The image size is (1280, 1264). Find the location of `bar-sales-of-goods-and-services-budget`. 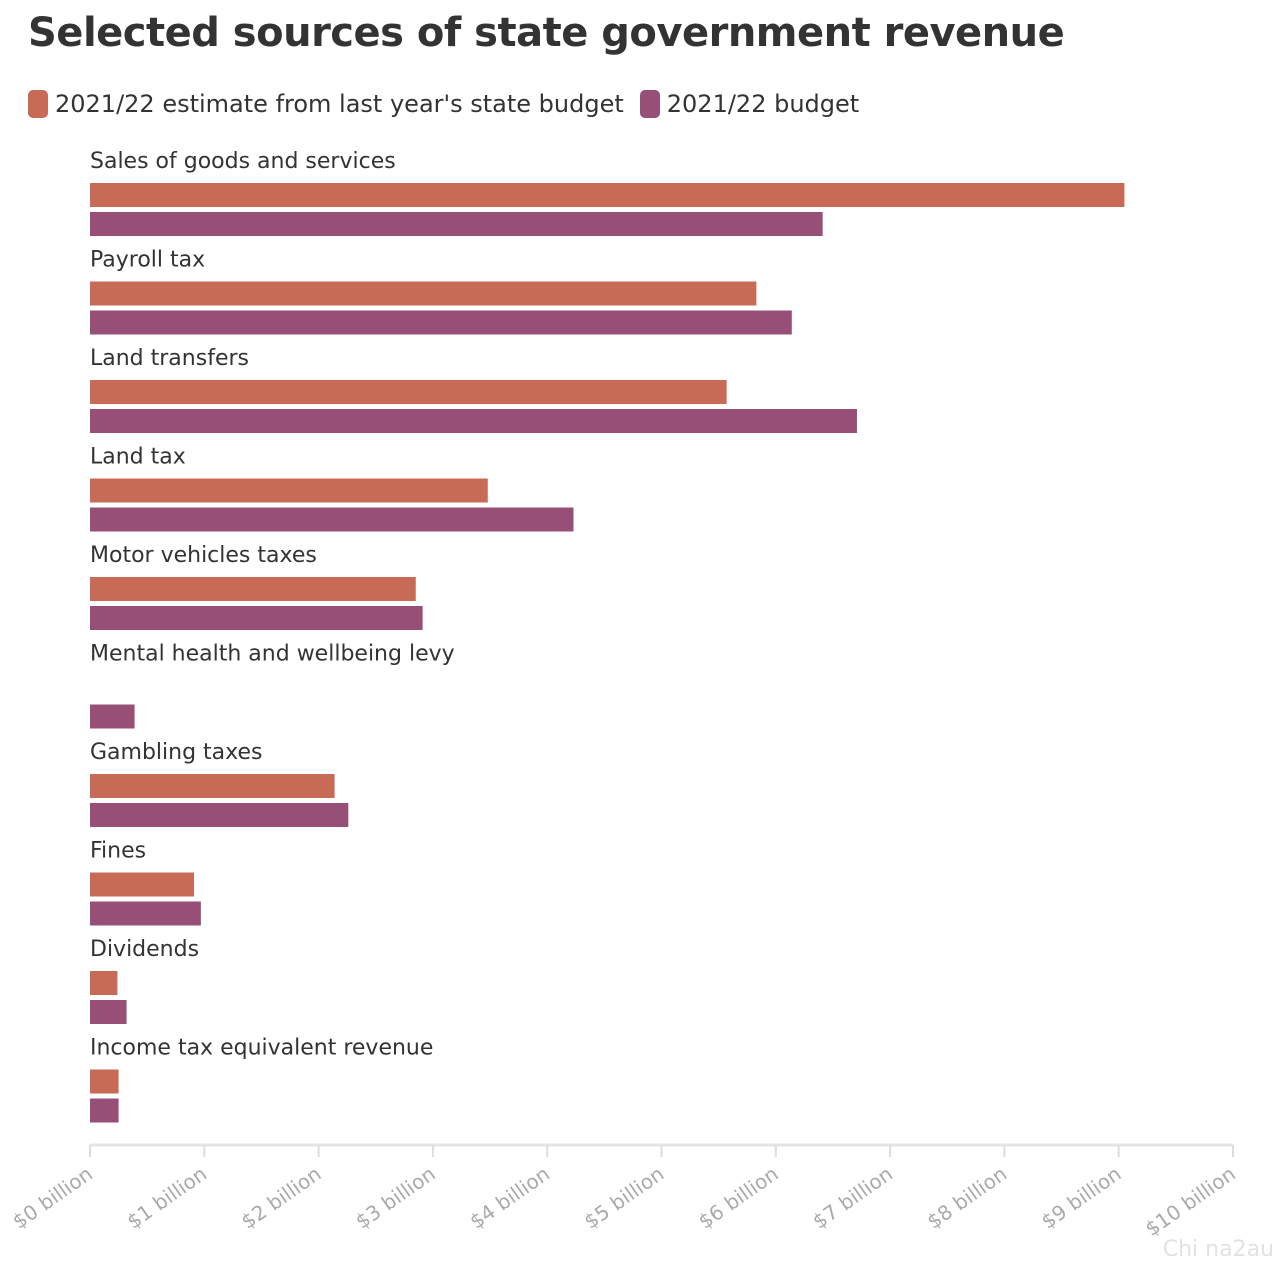

bar-sales-of-goods-and-services-budget is located at coordinates (456, 224).